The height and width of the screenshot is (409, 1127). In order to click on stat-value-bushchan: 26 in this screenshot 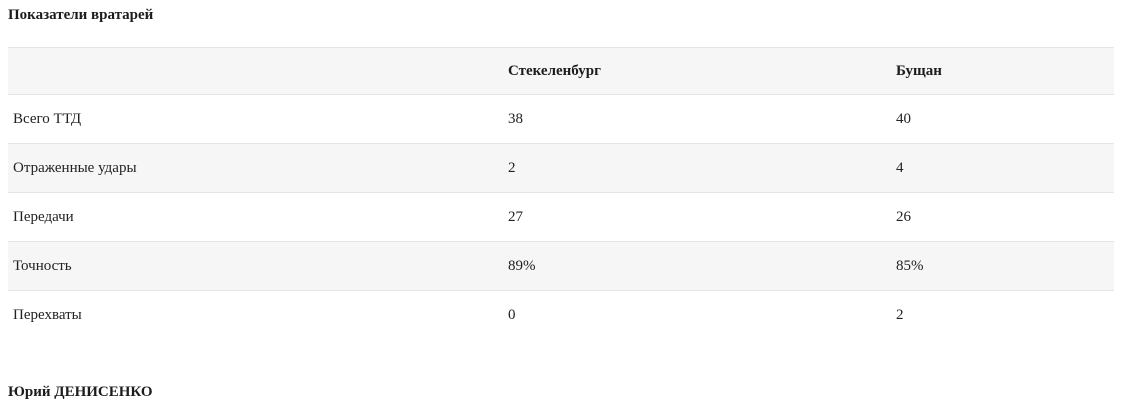, I will do `click(903, 217)`.